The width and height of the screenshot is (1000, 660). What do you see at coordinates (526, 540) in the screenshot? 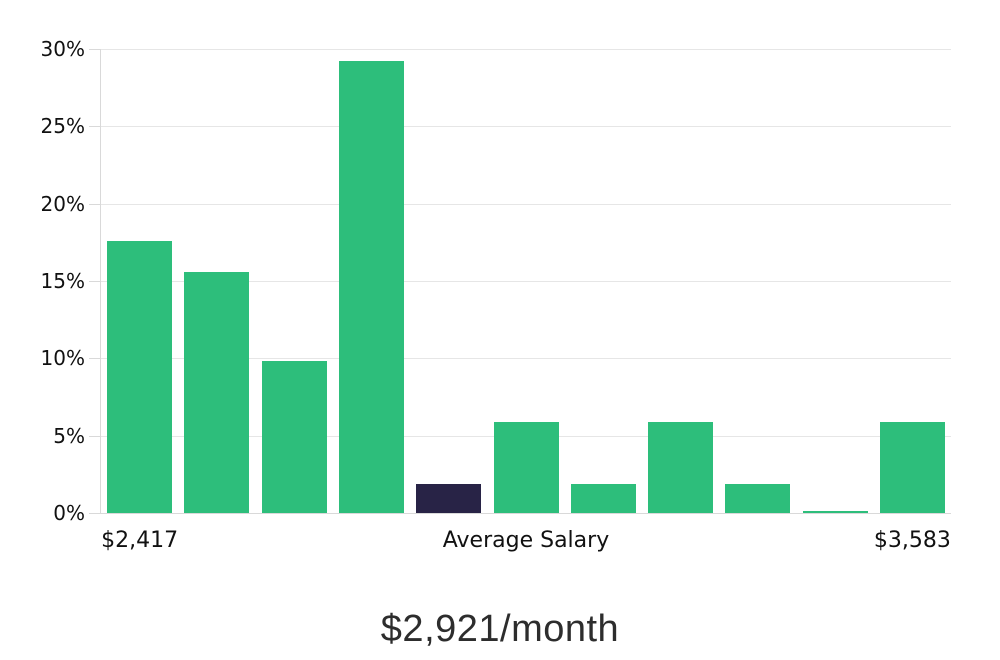
I see `x-axis-label-1: Average Salary` at bounding box center [526, 540].